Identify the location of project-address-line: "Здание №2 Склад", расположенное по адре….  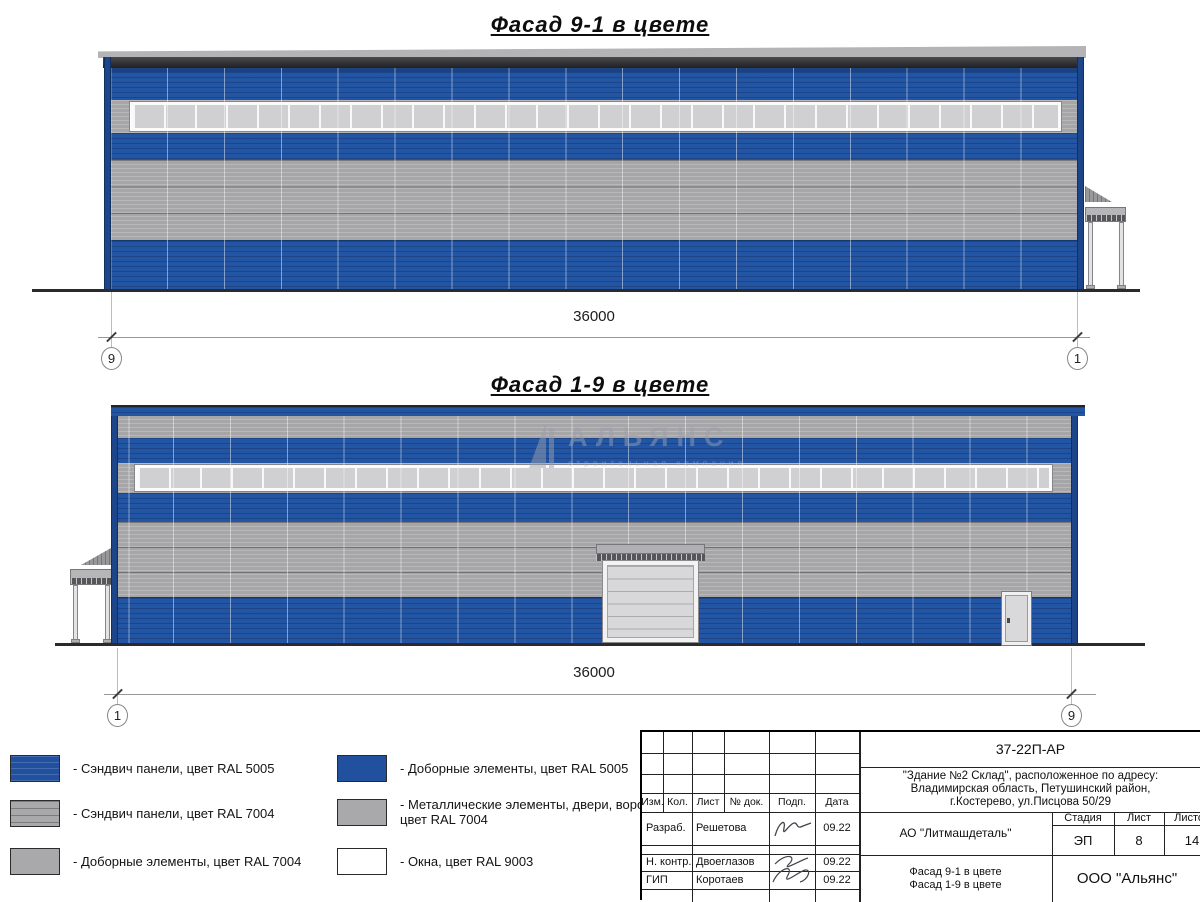
(1030, 776).